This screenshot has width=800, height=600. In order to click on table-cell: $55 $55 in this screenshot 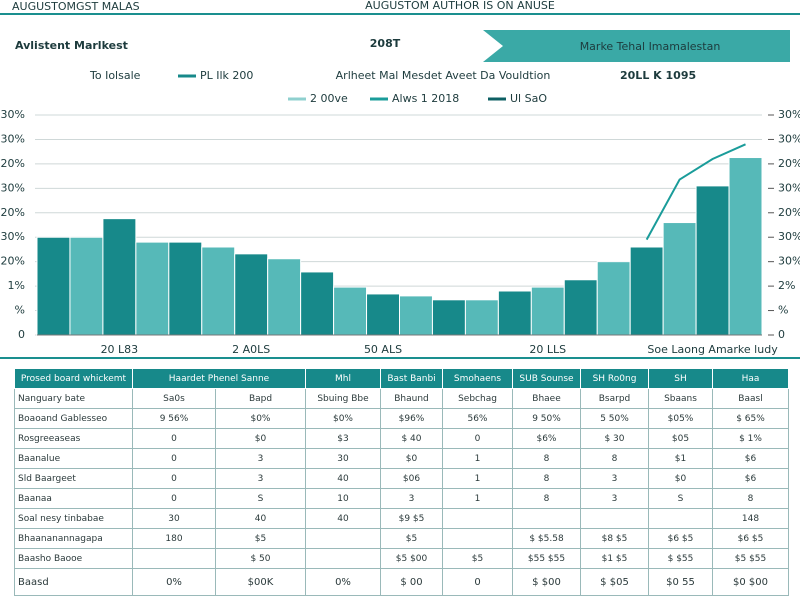, I will do `click(546, 558)`.